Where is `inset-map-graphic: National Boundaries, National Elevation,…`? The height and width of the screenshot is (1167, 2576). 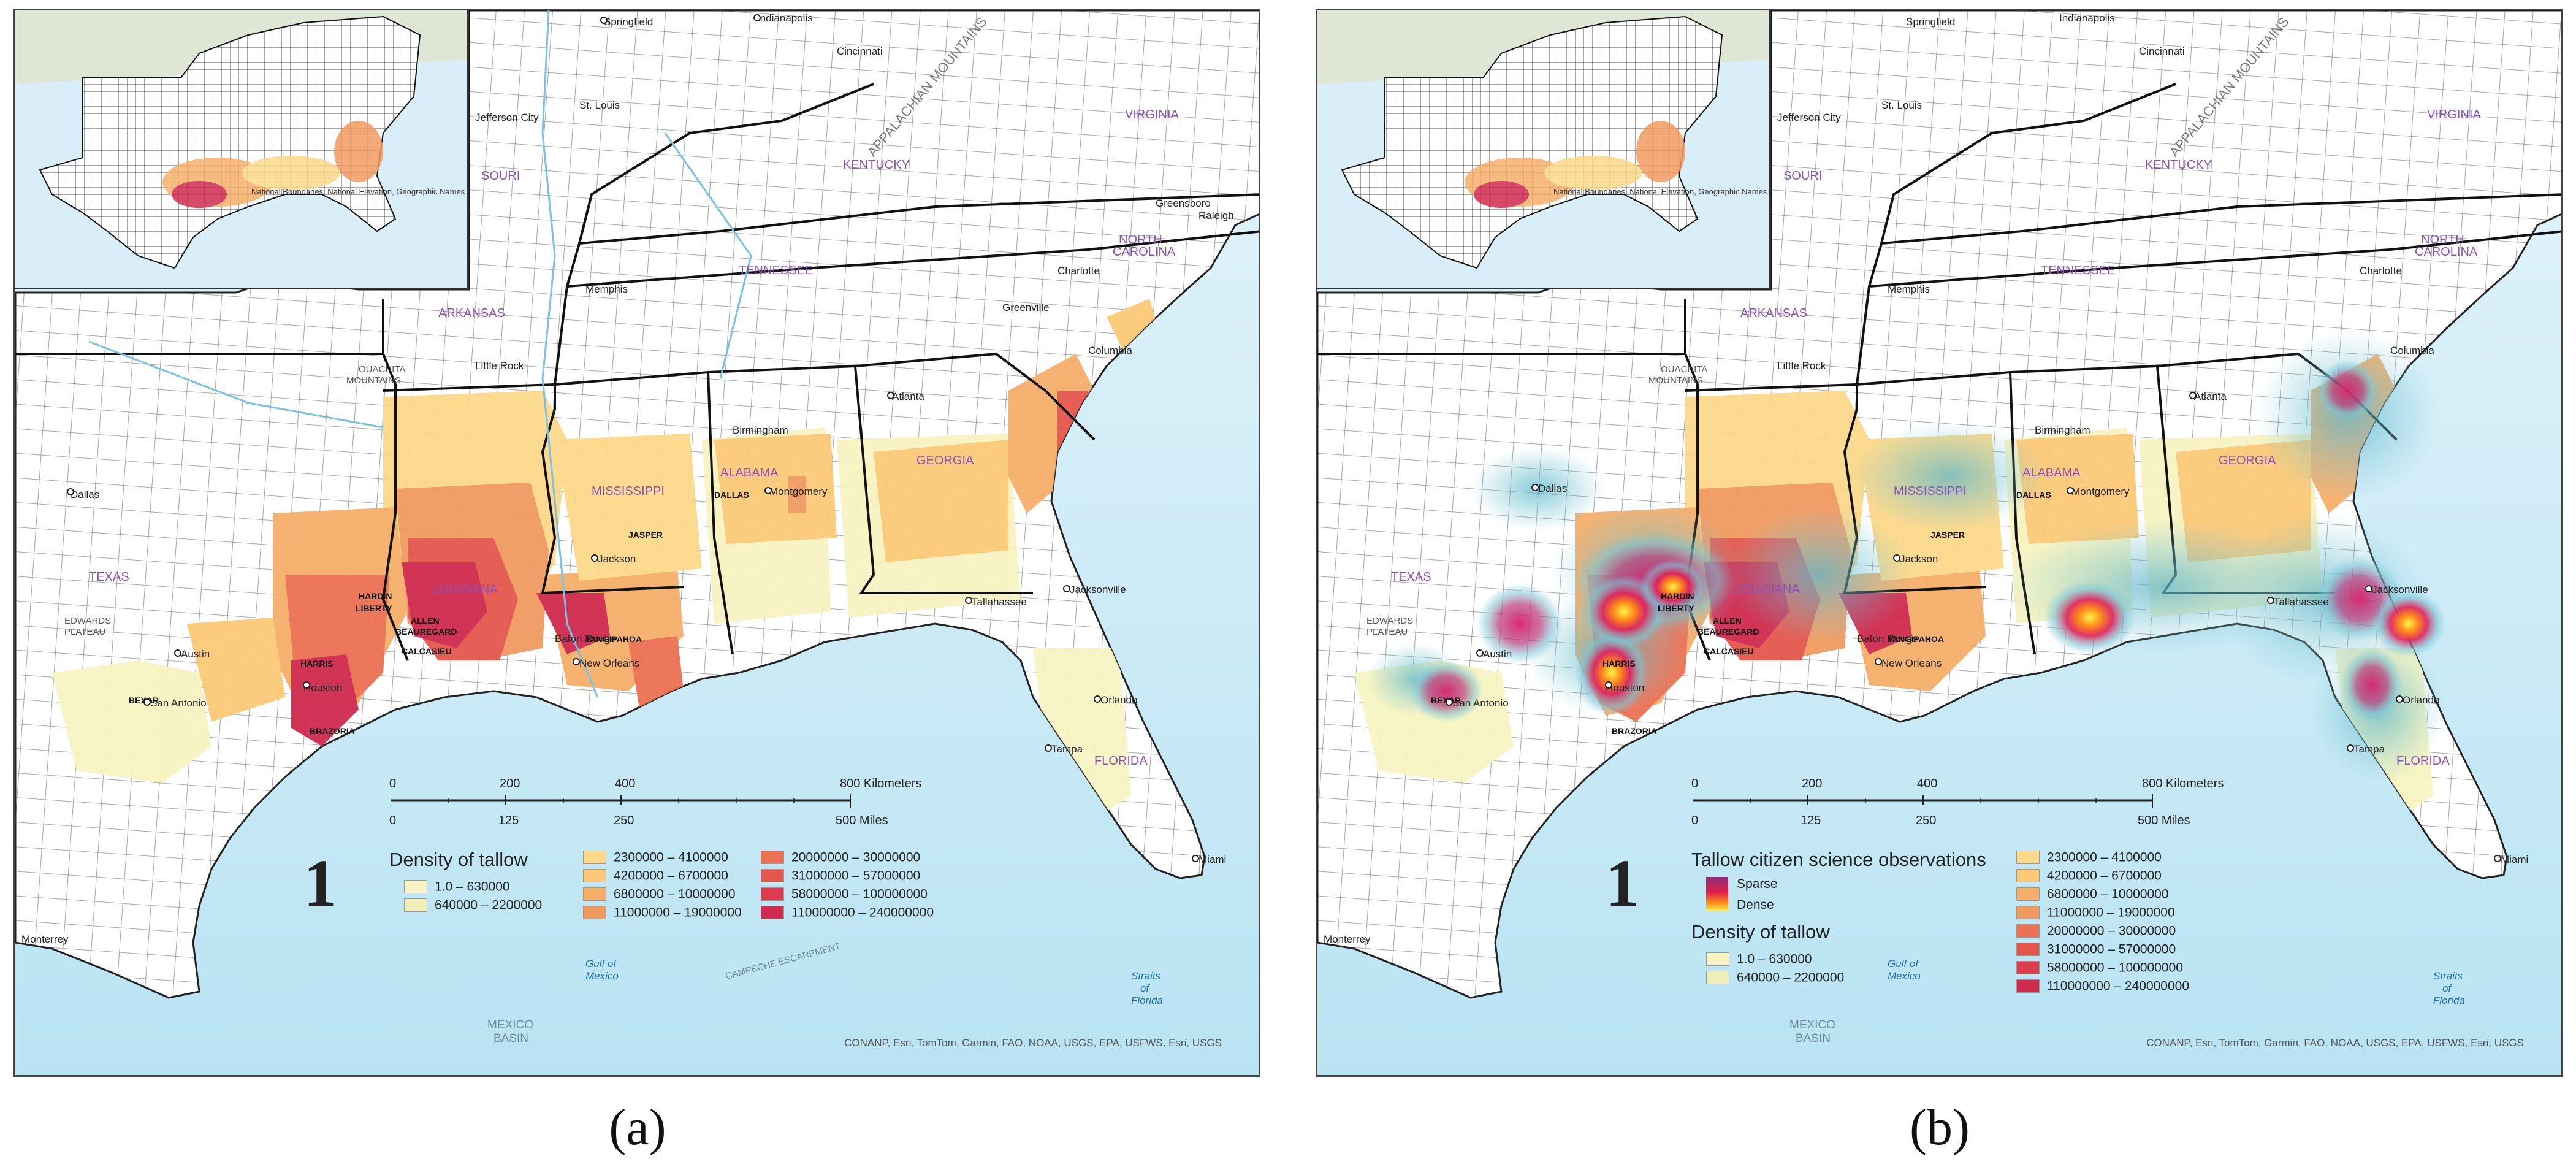
inset-map-graphic: National Boundaries, National Elevation,… is located at coordinates (241, 149).